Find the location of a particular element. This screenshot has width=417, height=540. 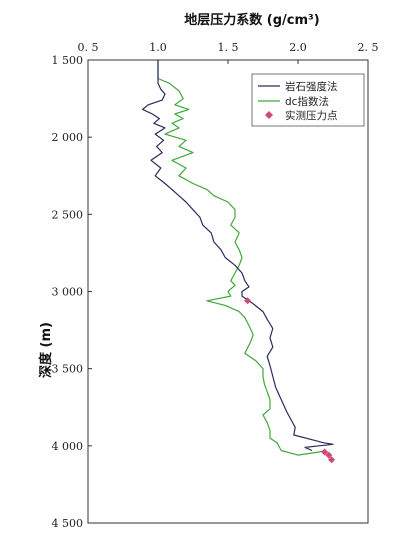

legend-label-measured: 实测压力点 is located at coordinates (311, 115).